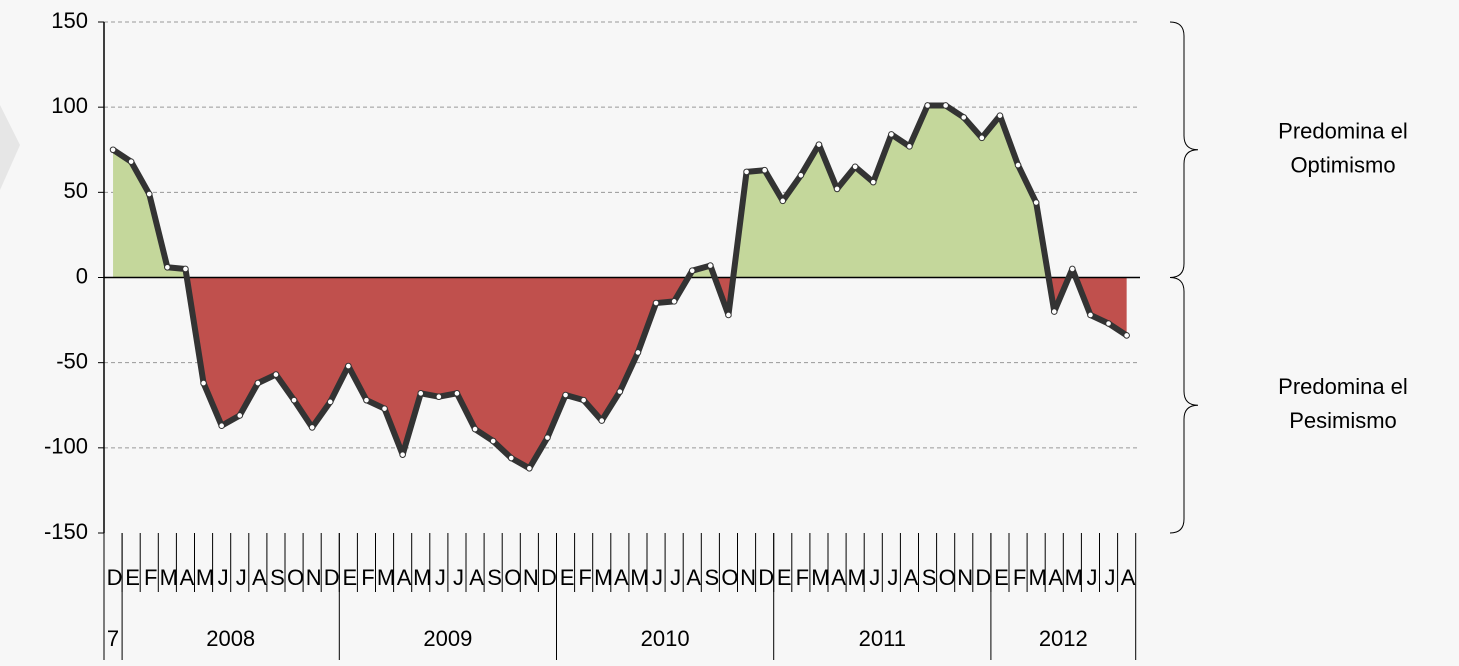  Describe the element at coordinates (1063, 638) in the screenshot. I see `year-label: 2012` at that location.